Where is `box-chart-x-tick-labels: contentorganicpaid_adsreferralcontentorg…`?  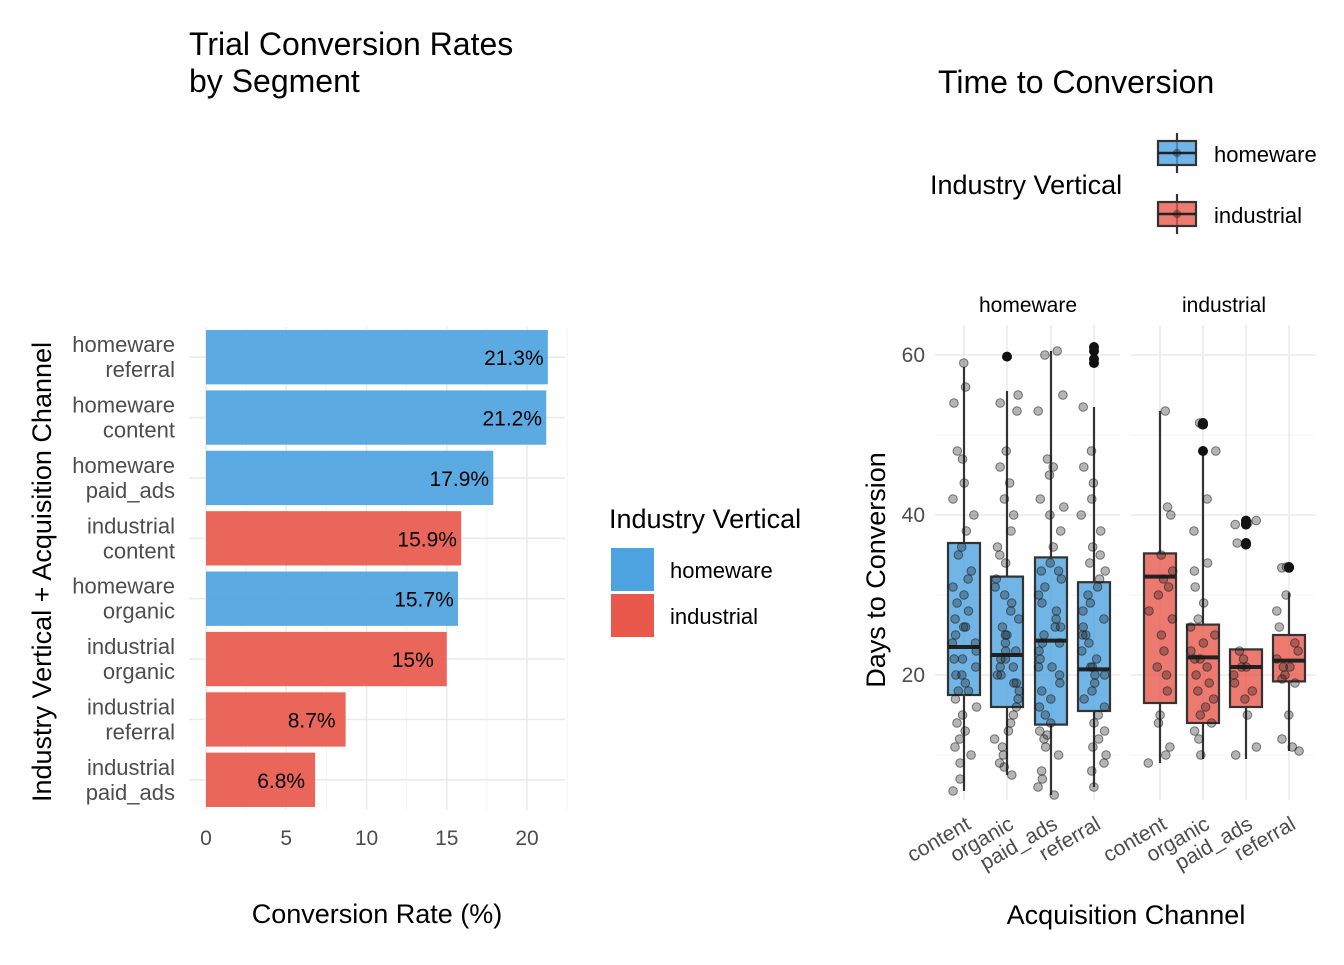 box-chart-x-tick-labels: contentorganicpaid_adsreferralcontentorg… is located at coordinates (1101, 843).